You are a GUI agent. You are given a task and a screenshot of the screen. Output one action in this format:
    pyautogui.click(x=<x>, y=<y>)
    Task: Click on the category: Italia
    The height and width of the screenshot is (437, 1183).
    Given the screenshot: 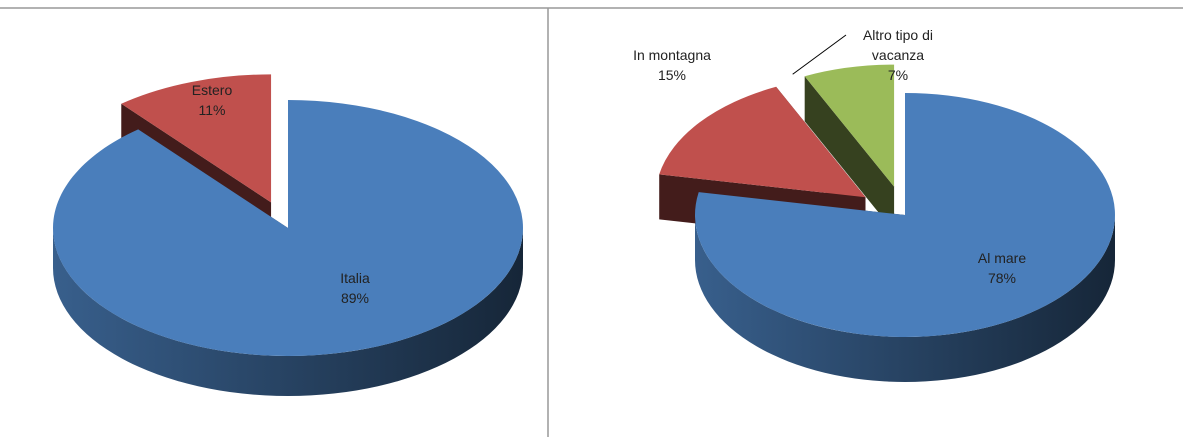 What is the action you would take?
    pyautogui.click(x=355, y=278)
    